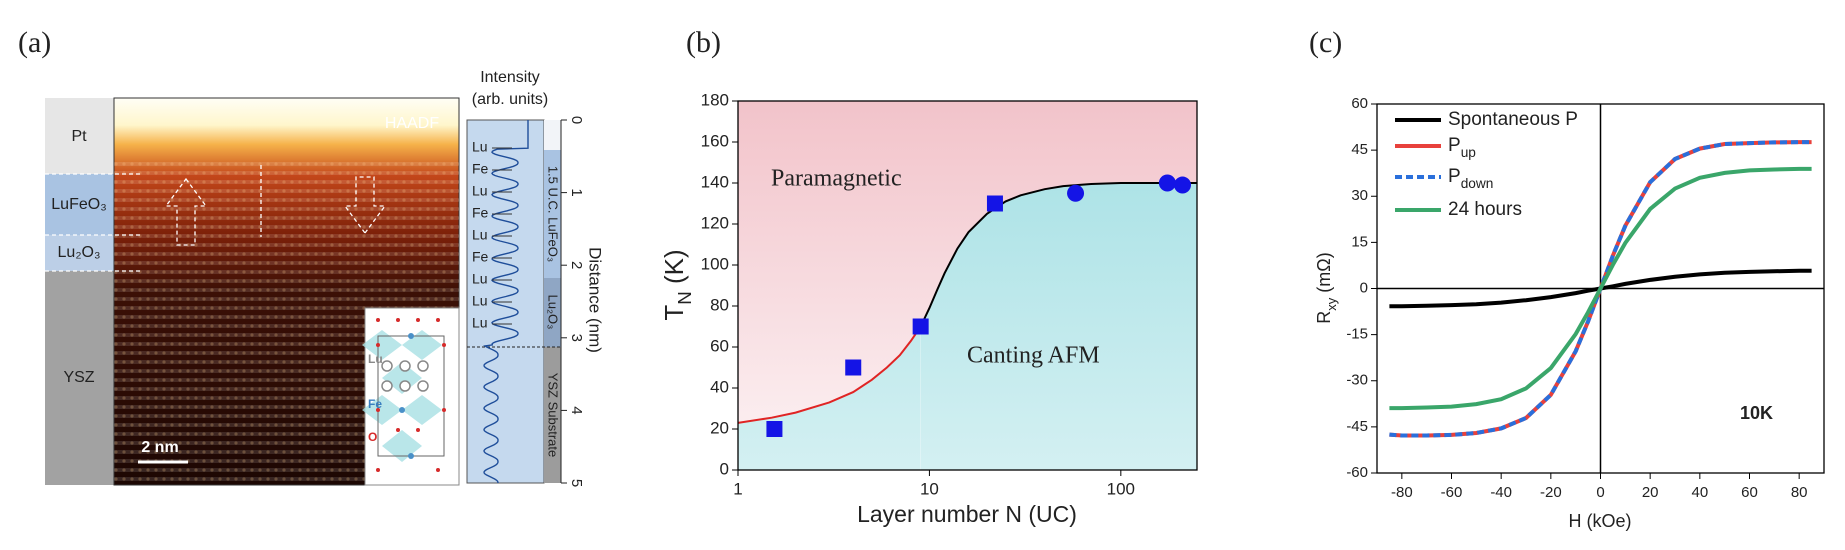  Describe the element at coordinates (1357, 334) in the screenshot. I see `y-tick-label: -15` at that location.